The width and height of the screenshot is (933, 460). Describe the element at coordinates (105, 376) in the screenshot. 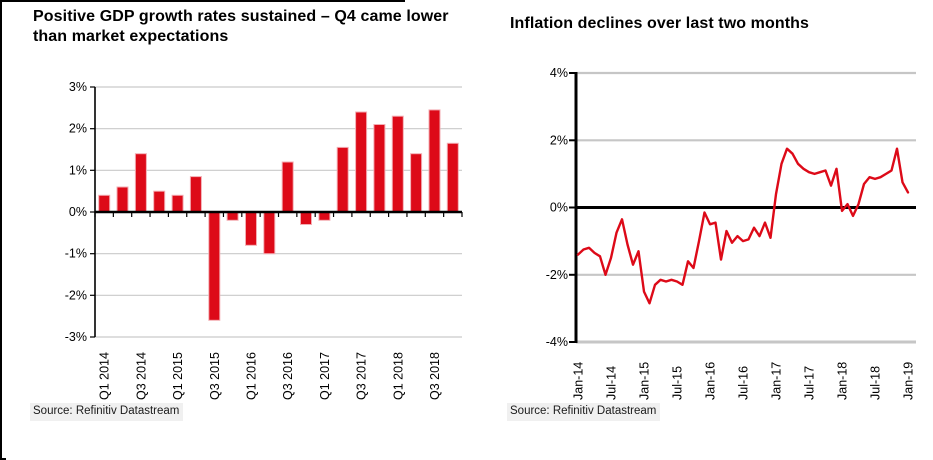

I see `x-axis-label: Q1 2014` at that location.